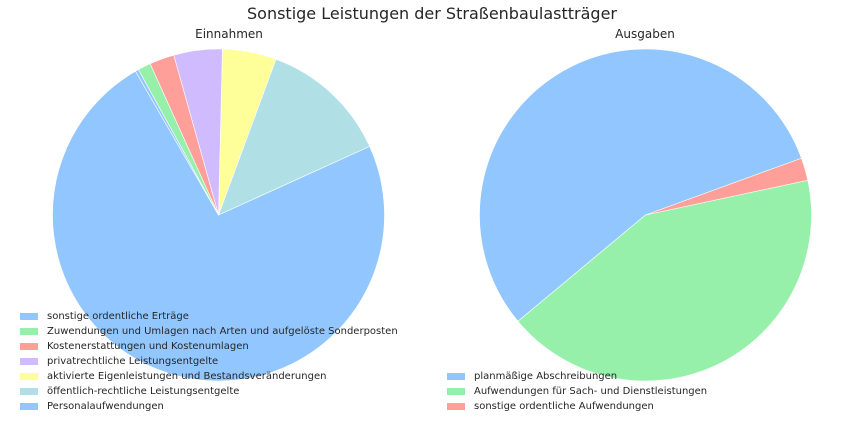 Image resolution: width=864 pixels, height=432 pixels. I want to click on pie-title-ausgaben: Ausgaben, so click(645, 34).